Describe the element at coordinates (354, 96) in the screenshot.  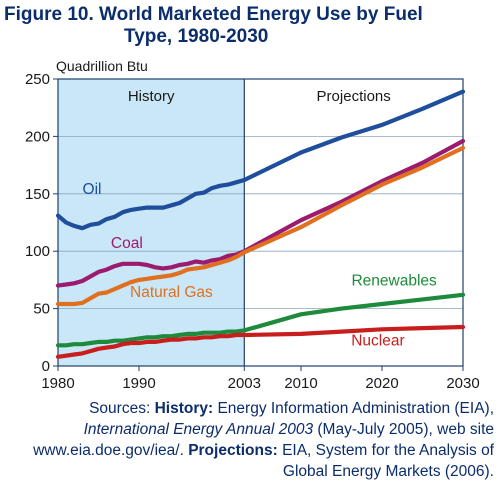
I see `region-label-projections: Projections` at that location.